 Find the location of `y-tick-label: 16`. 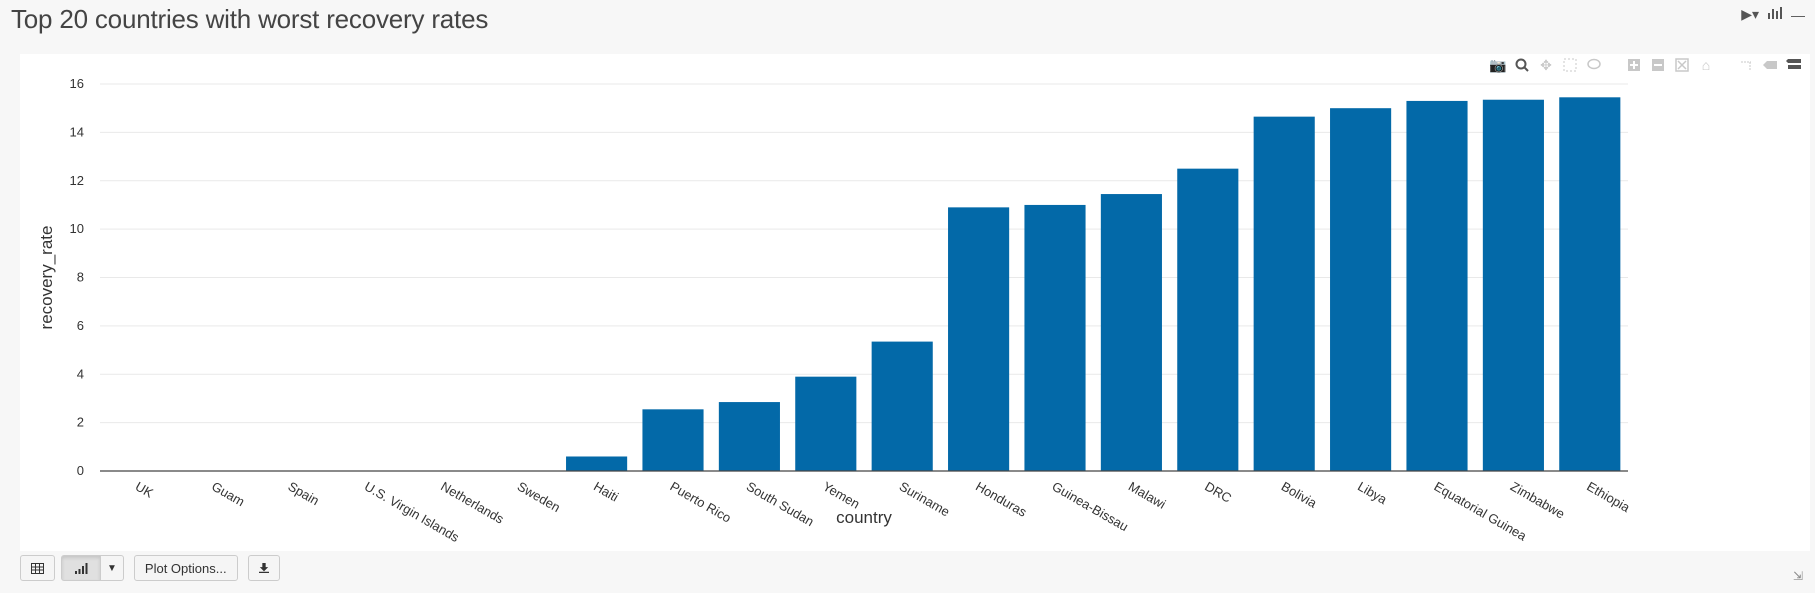

y-tick-label: 16 is located at coordinates (77, 83).